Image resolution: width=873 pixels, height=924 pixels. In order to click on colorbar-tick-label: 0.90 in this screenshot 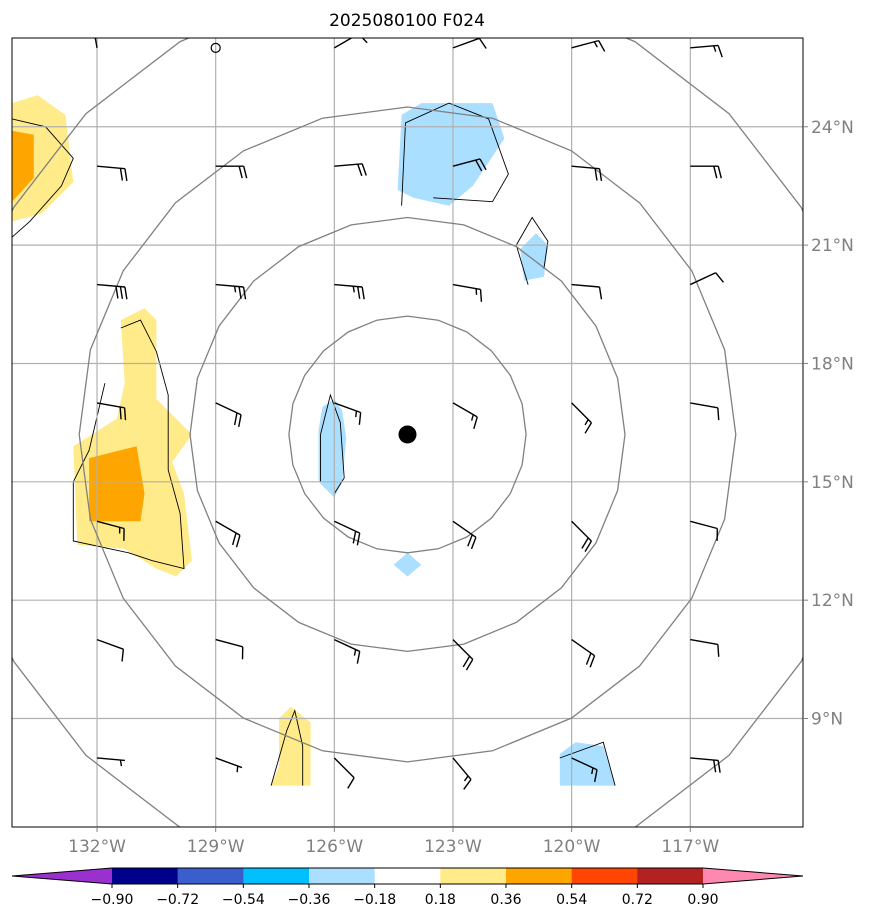, I will do `click(702, 900)`.